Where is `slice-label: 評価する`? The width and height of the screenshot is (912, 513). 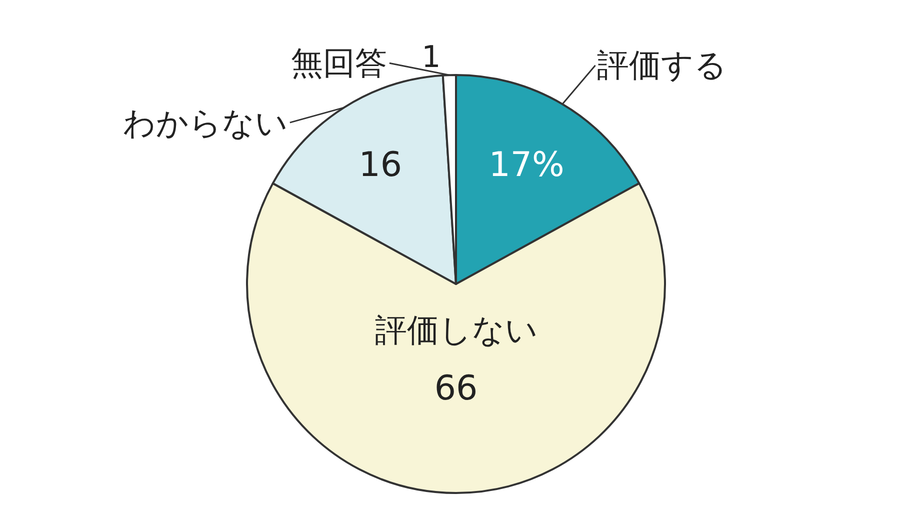 slice-label: 評価する is located at coordinates (662, 65).